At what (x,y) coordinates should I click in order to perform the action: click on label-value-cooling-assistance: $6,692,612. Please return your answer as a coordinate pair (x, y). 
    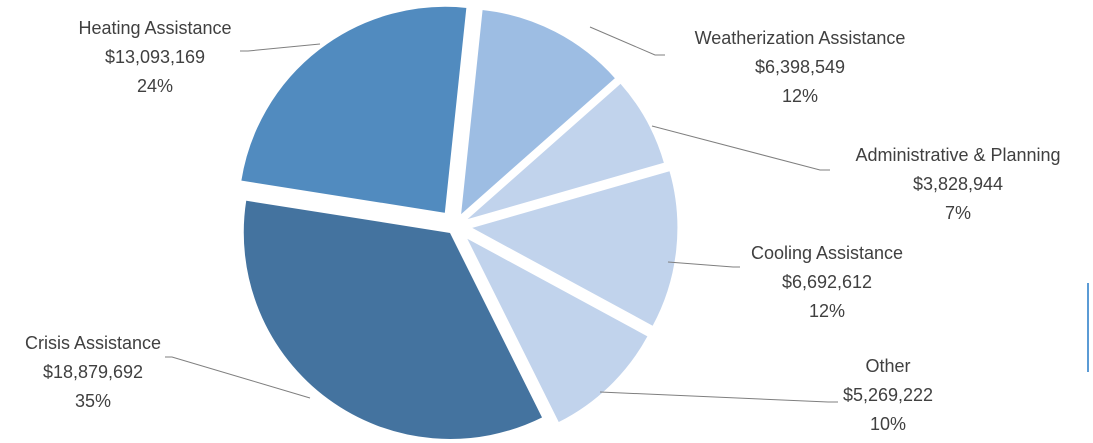
    Looking at the image, I should click on (827, 282).